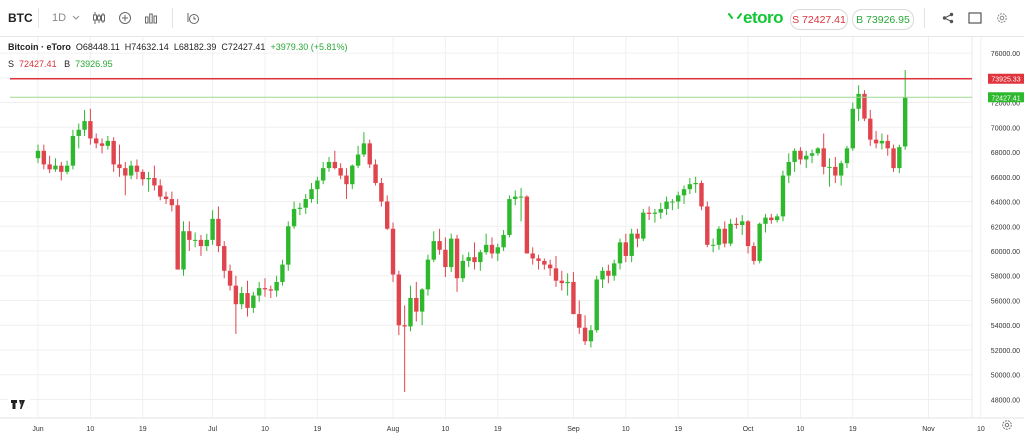  I want to click on last-price-tag-label: 72427.41, so click(1005, 98).